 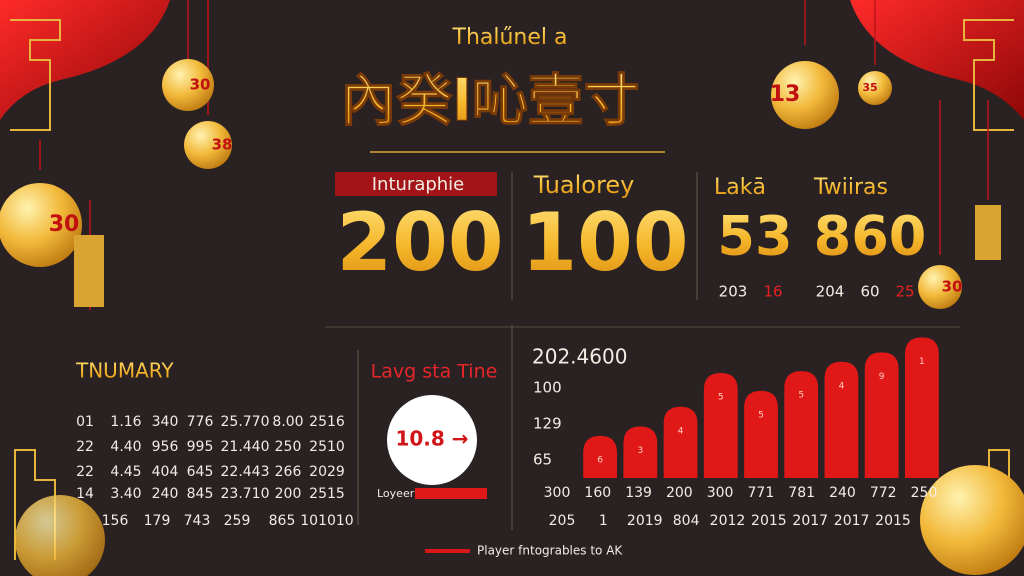 What do you see at coordinates (801, 493) in the screenshot?
I see `x-label: 781` at bounding box center [801, 493].